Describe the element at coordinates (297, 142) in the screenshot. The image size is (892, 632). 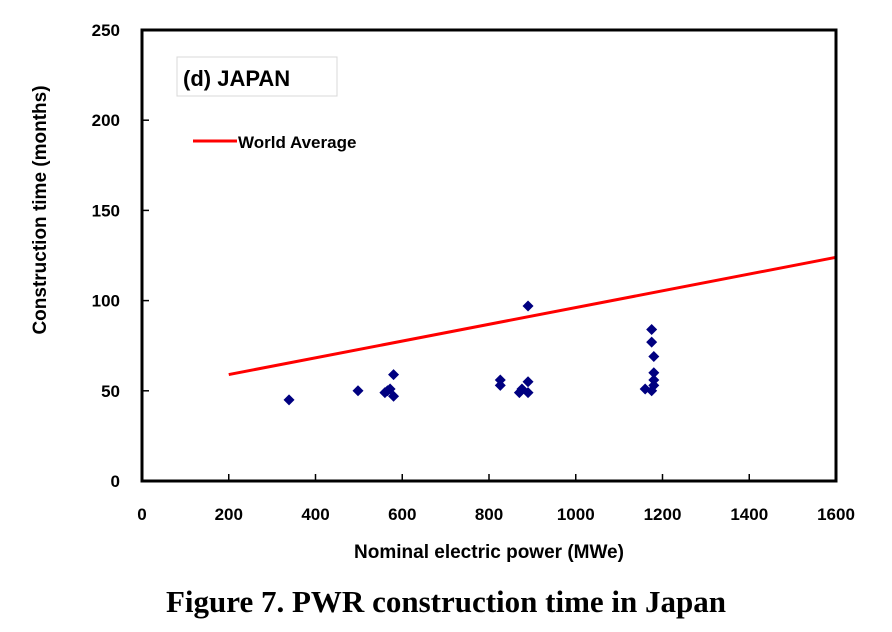
I see `legend-label-world-average: World Average` at that location.